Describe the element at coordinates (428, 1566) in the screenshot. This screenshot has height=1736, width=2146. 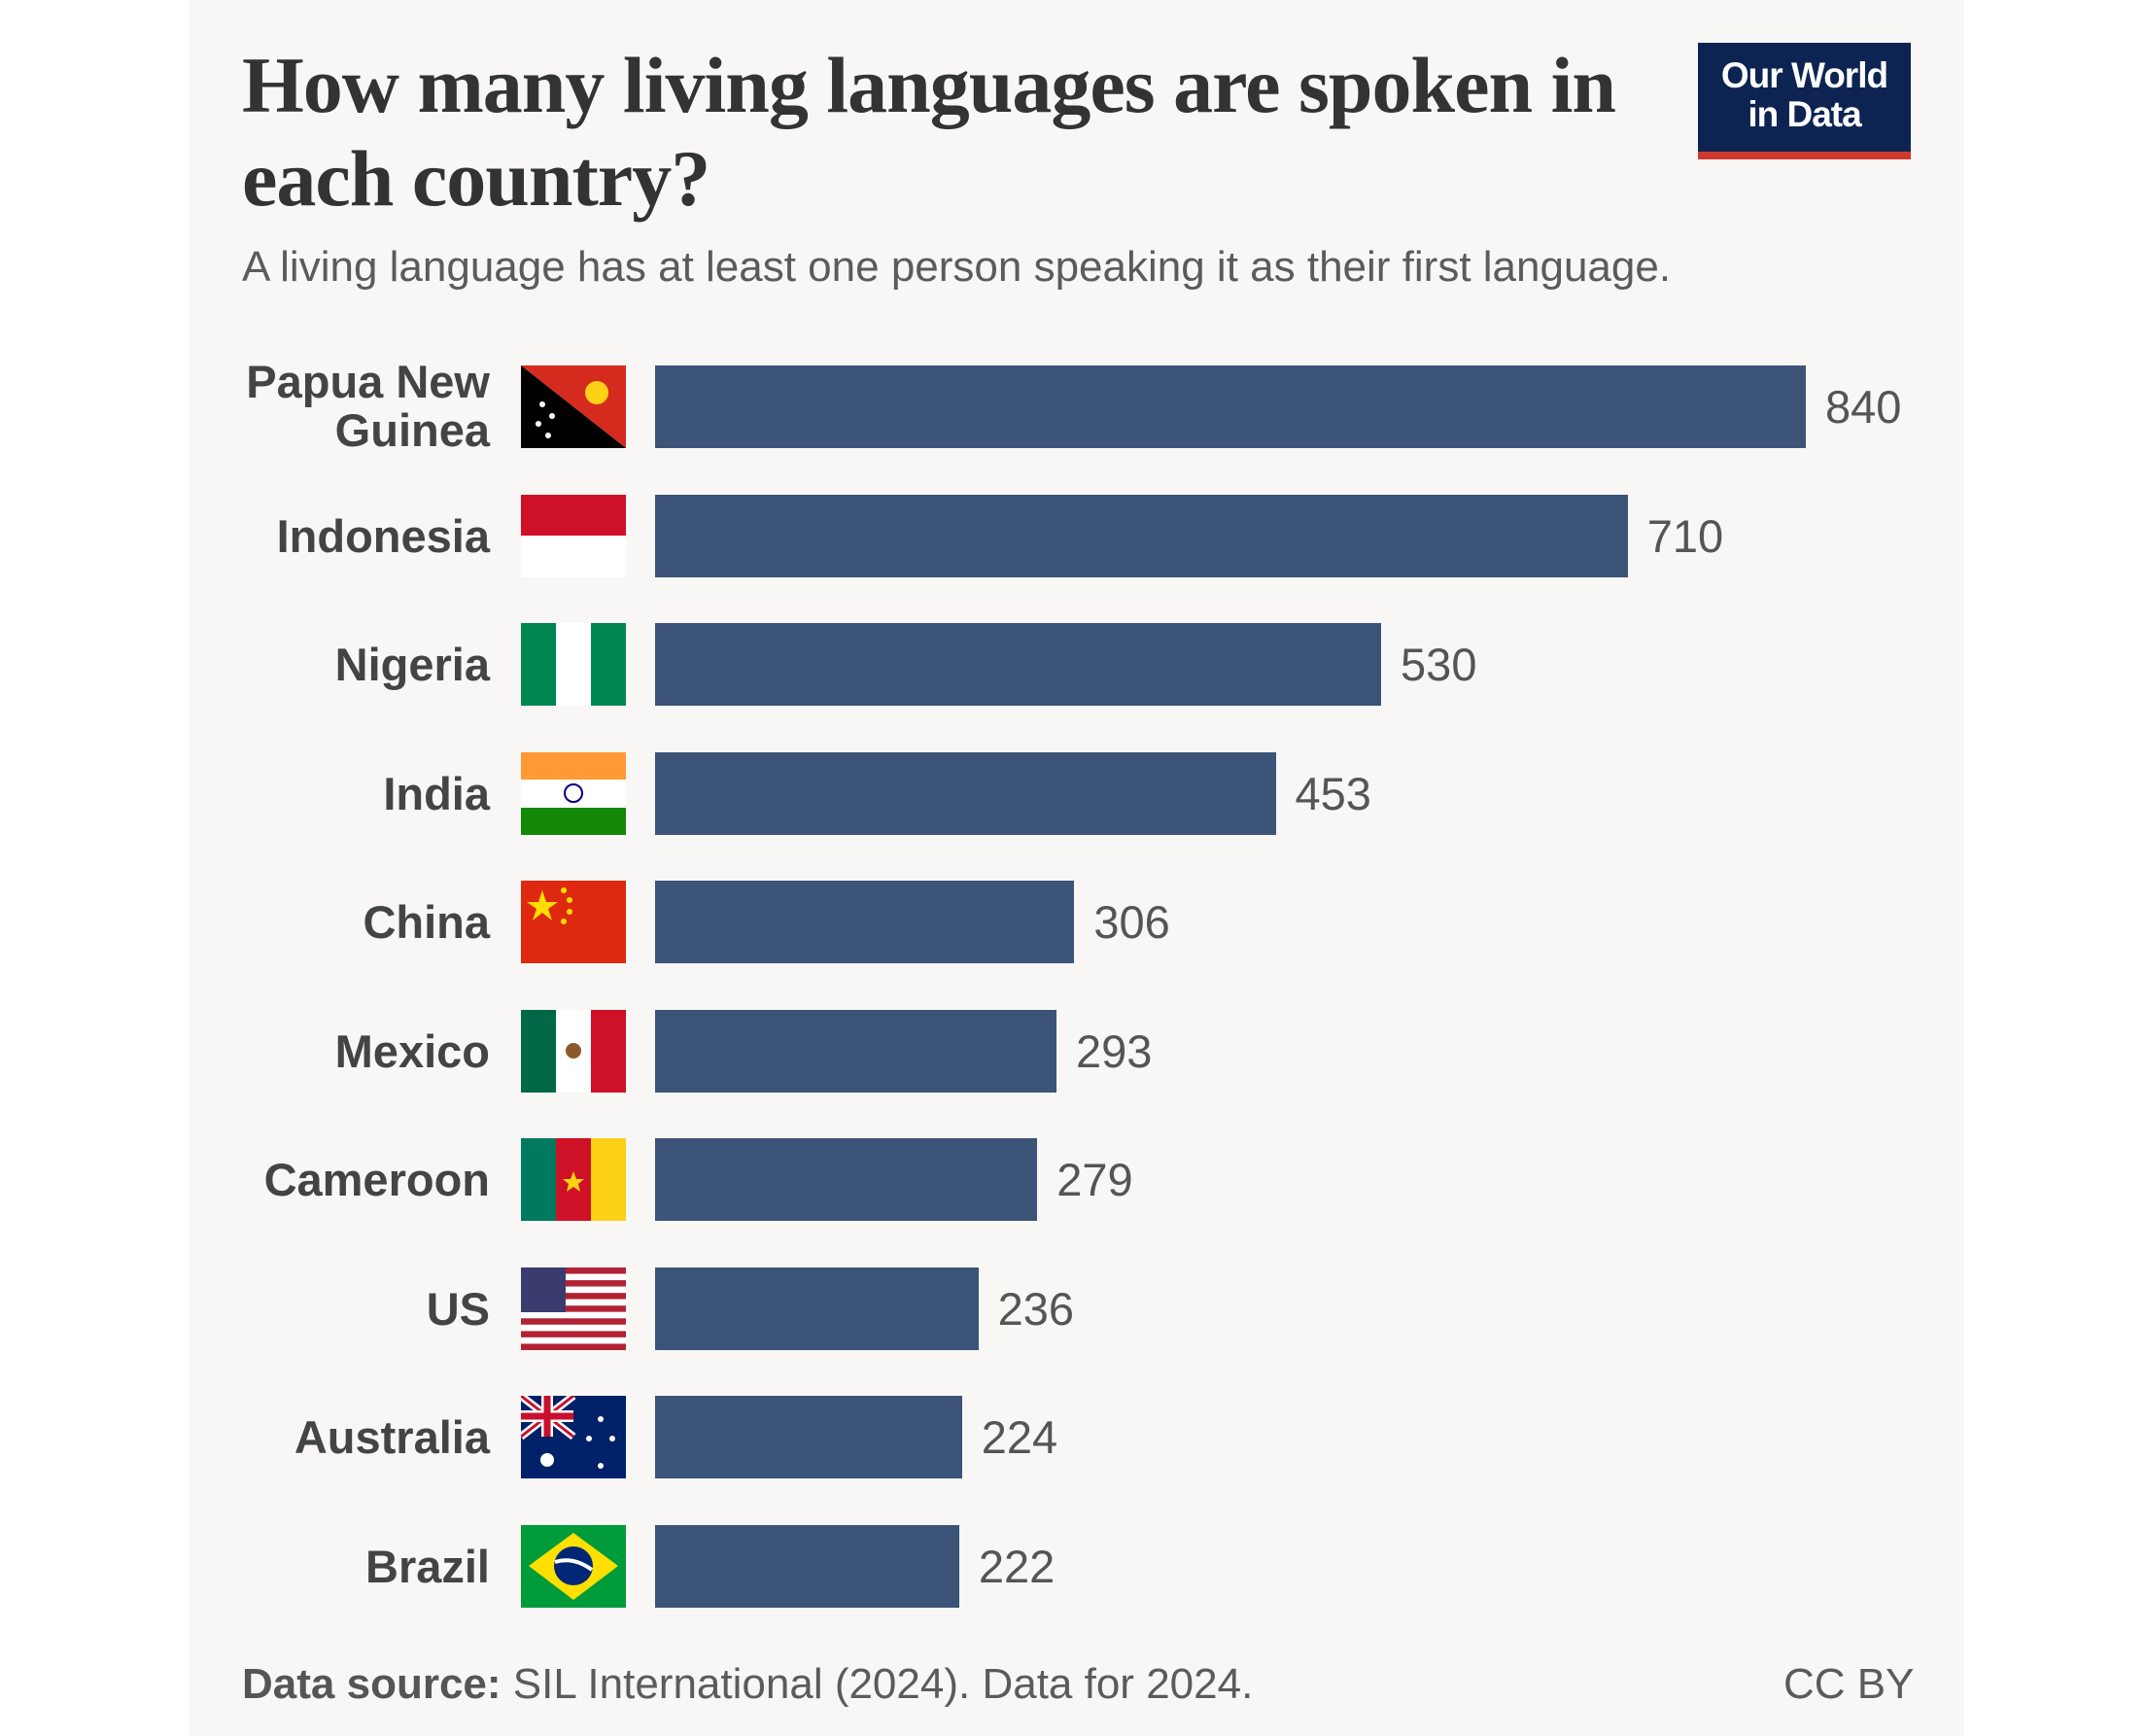
I see `category-label: Brazil` at that location.